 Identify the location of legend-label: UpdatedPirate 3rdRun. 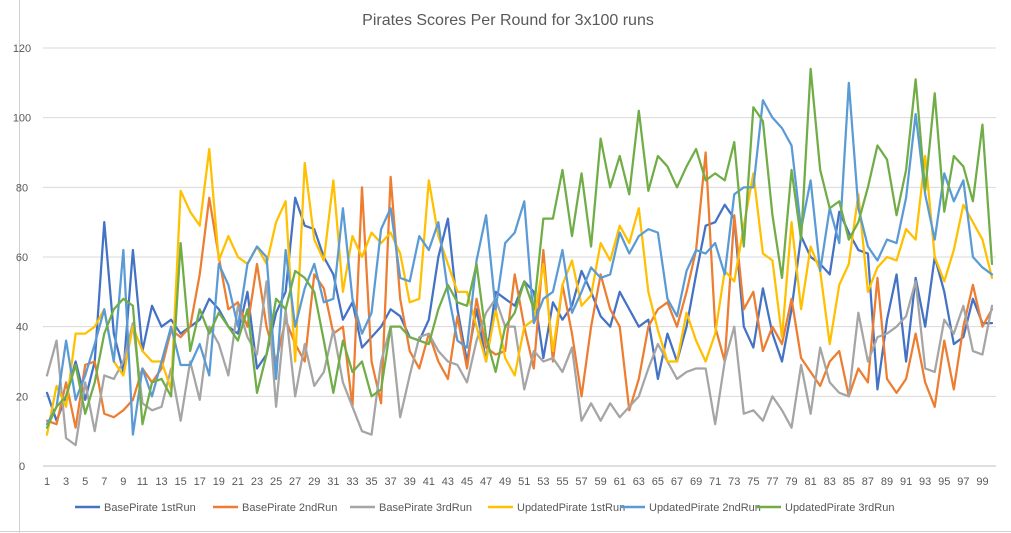
(839, 508).